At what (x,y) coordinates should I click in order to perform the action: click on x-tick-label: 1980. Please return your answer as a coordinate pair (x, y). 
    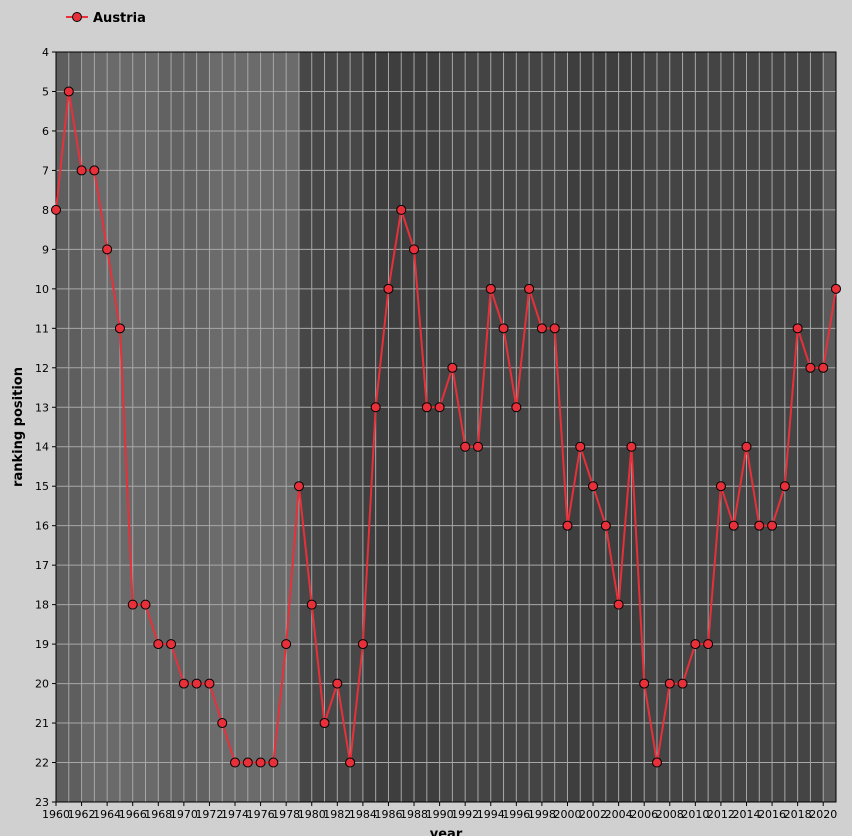
    Looking at the image, I should click on (312, 814).